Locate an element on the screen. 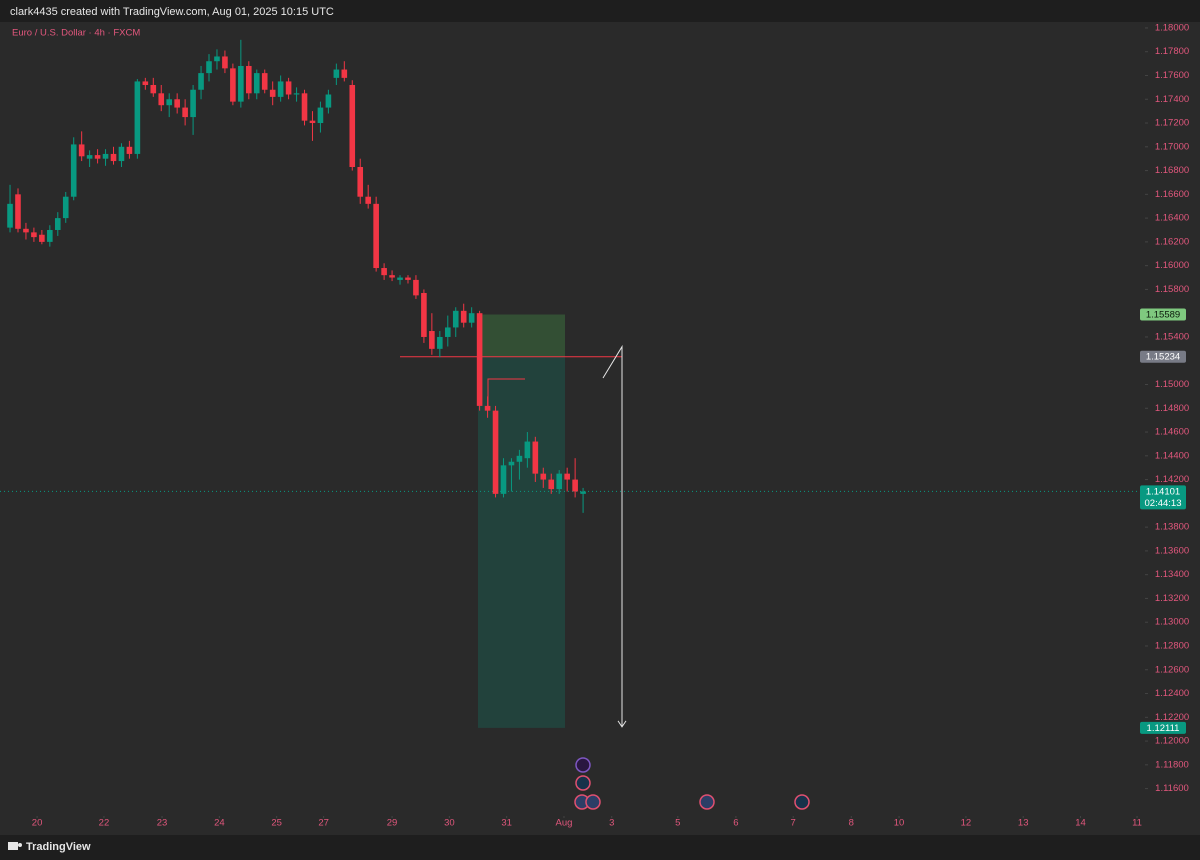 The height and width of the screenshot is (860, 1200). y-tick-label: 1.16400 is located at coordinates (1172, 218).